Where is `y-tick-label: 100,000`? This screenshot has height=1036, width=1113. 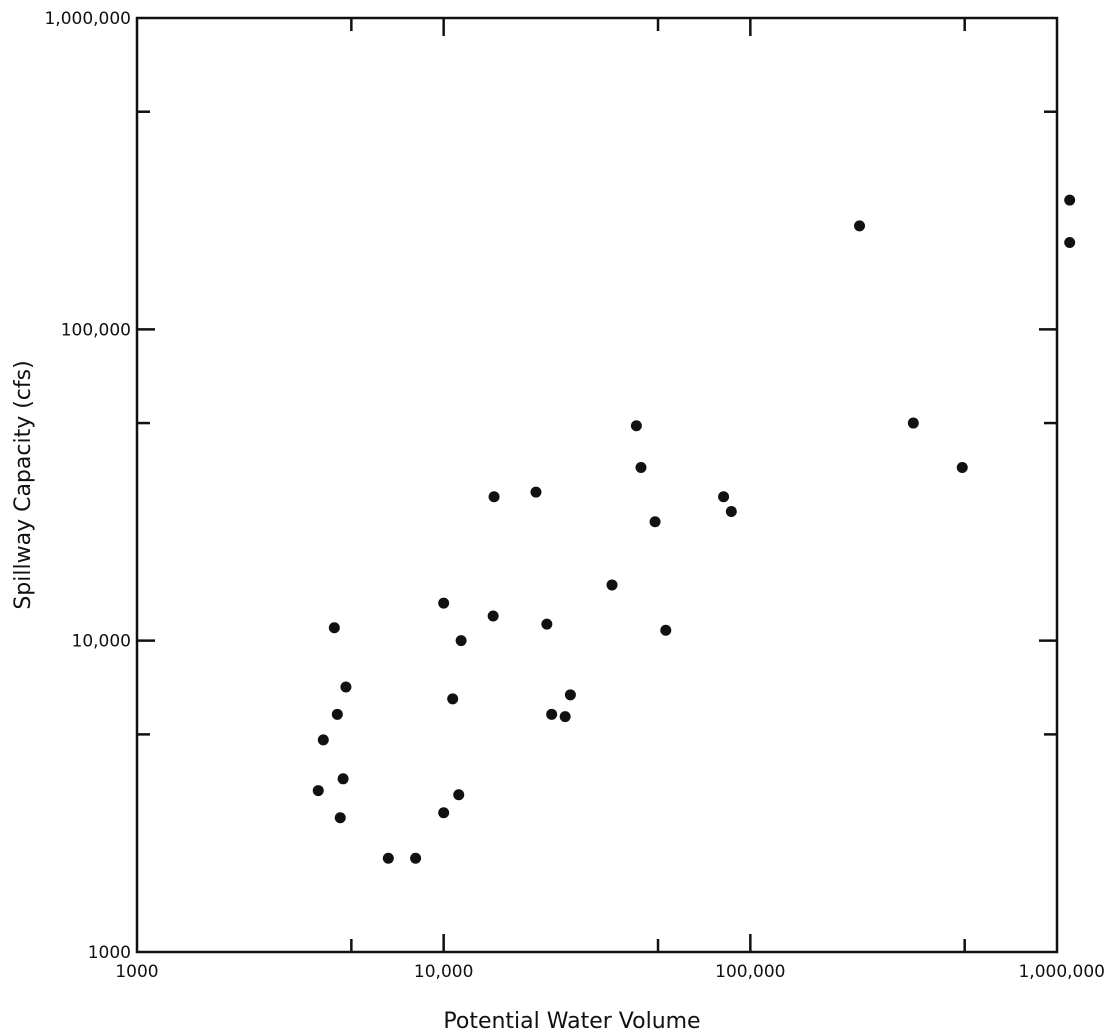 y-tick-label: 100,000 is located at coordinates (96, 330).